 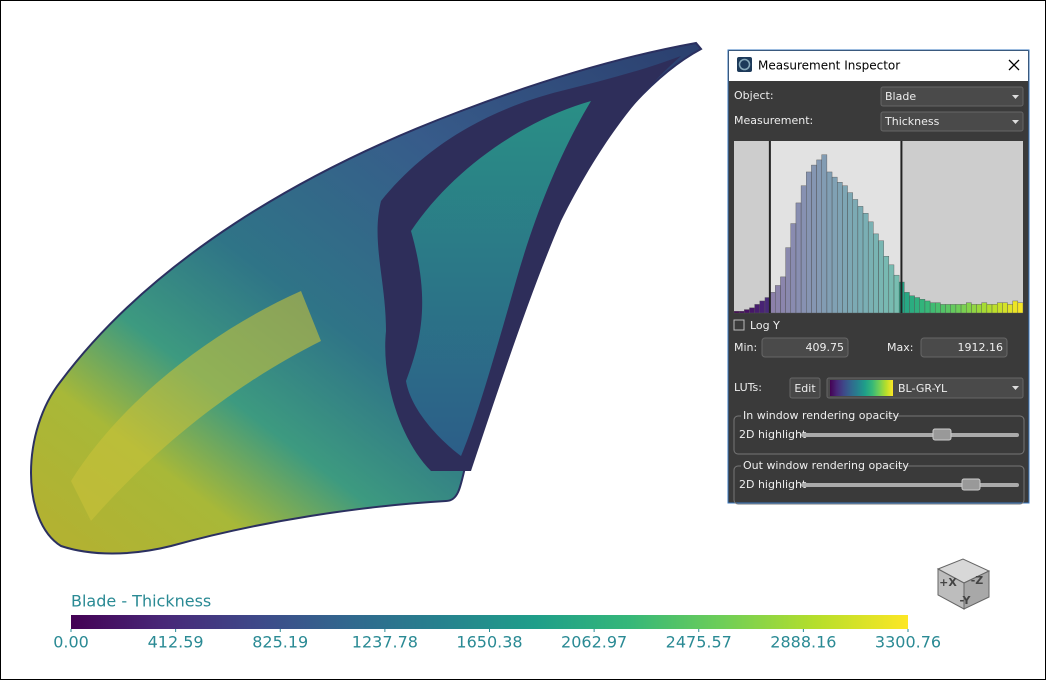 I want to click on view-cube: +X -Z -Y, so click(x=963, y=584).